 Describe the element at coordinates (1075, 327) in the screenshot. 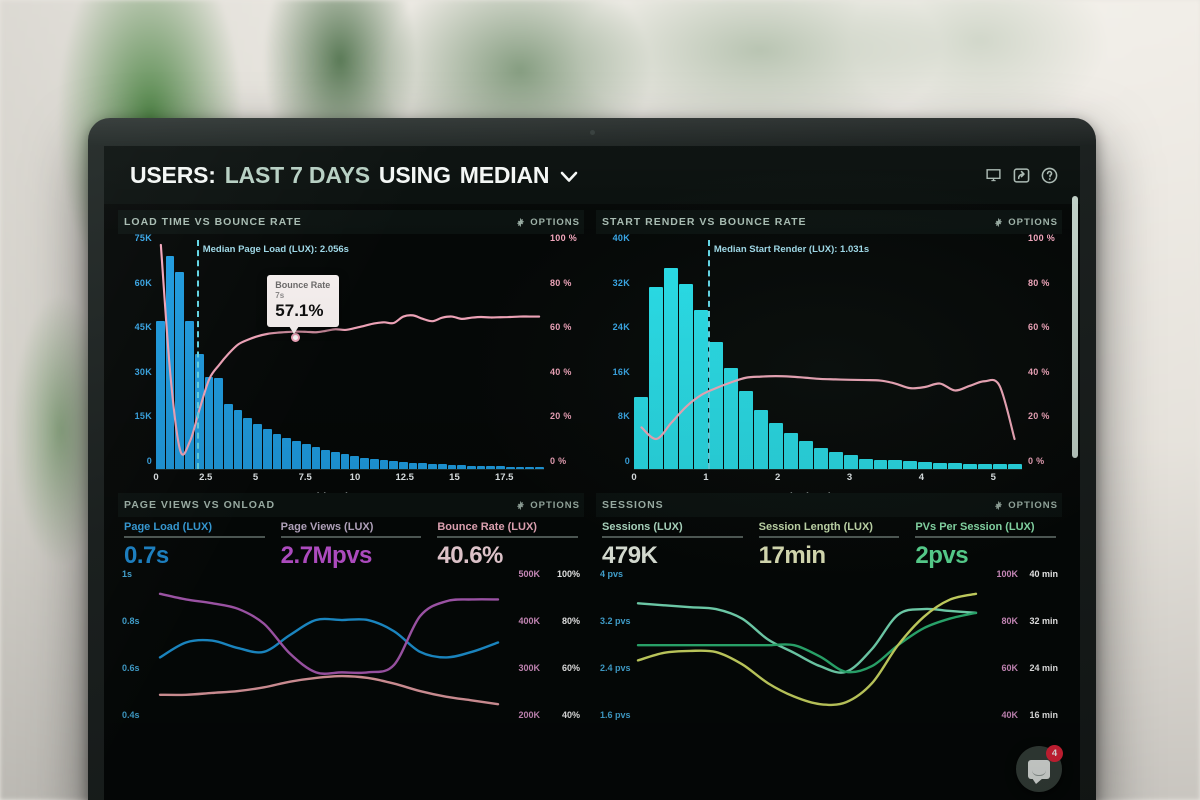

I see `scrollbar-thumb` at that location.